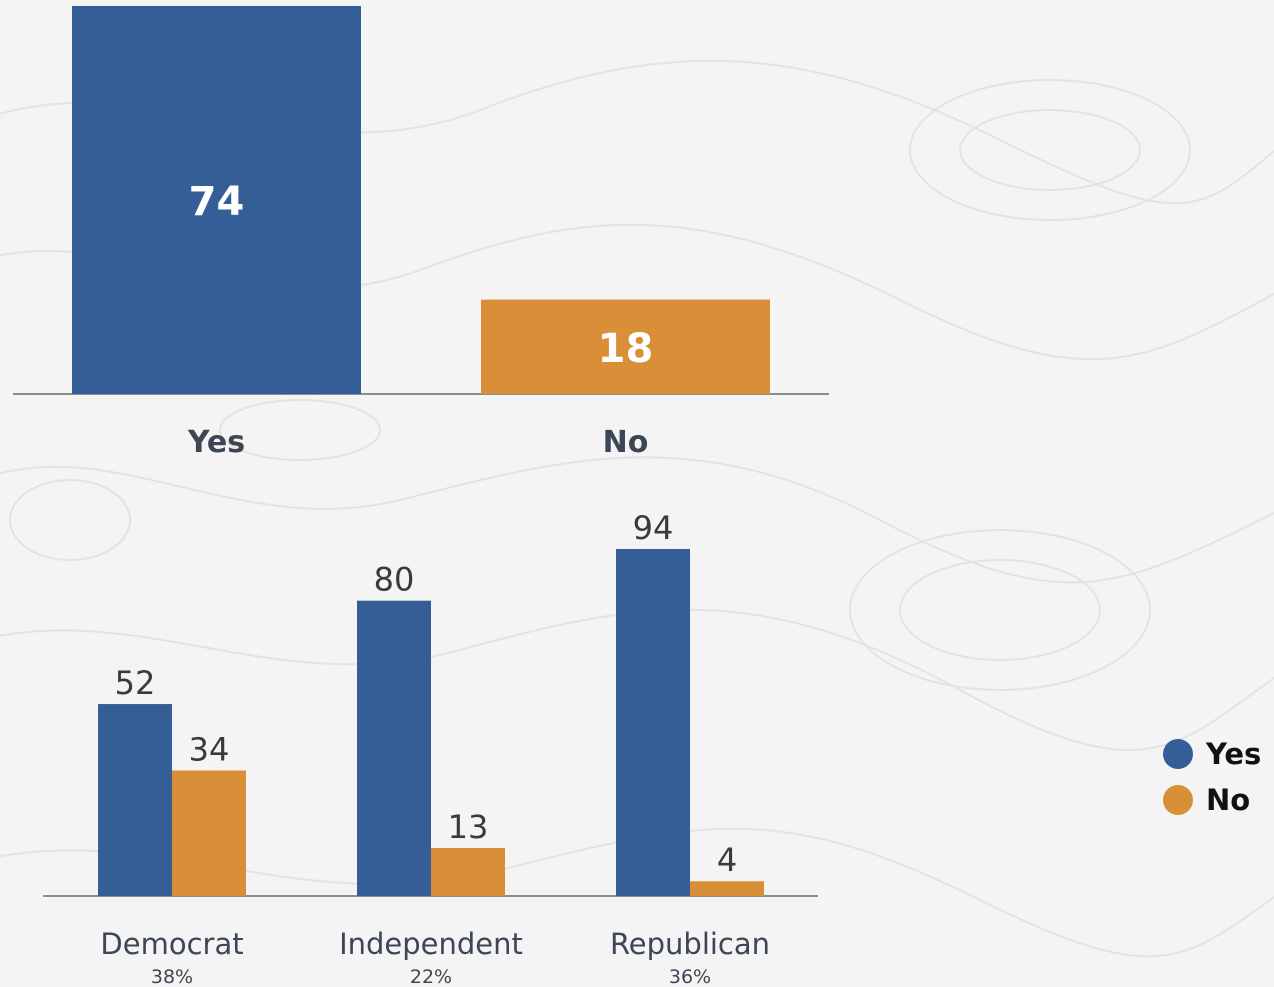 This screenshot has width=1274, height=987. I want to click on legend-label-no: No, so click(1228, 800).